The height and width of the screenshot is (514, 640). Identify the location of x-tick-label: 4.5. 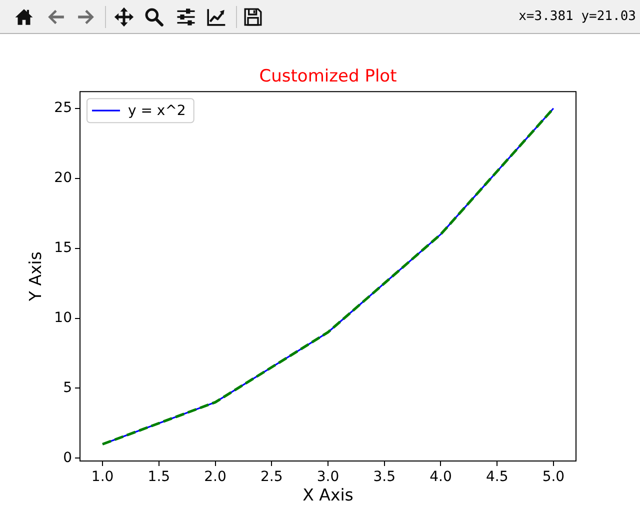
(497, 477).